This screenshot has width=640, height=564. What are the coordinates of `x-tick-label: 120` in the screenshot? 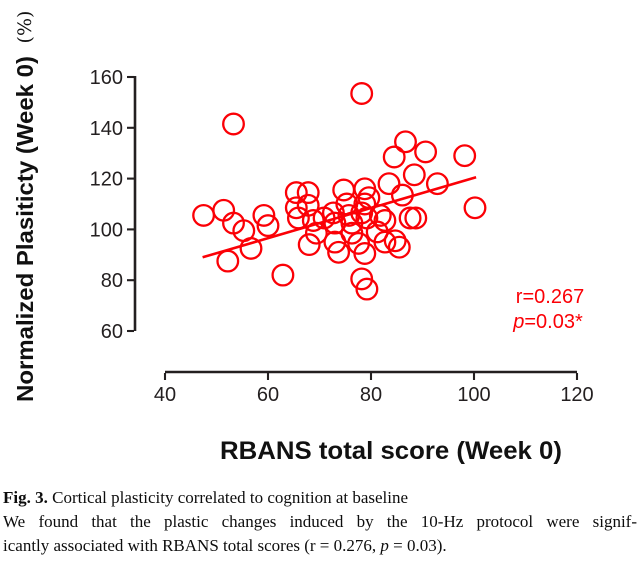 It's located at (576, 395).